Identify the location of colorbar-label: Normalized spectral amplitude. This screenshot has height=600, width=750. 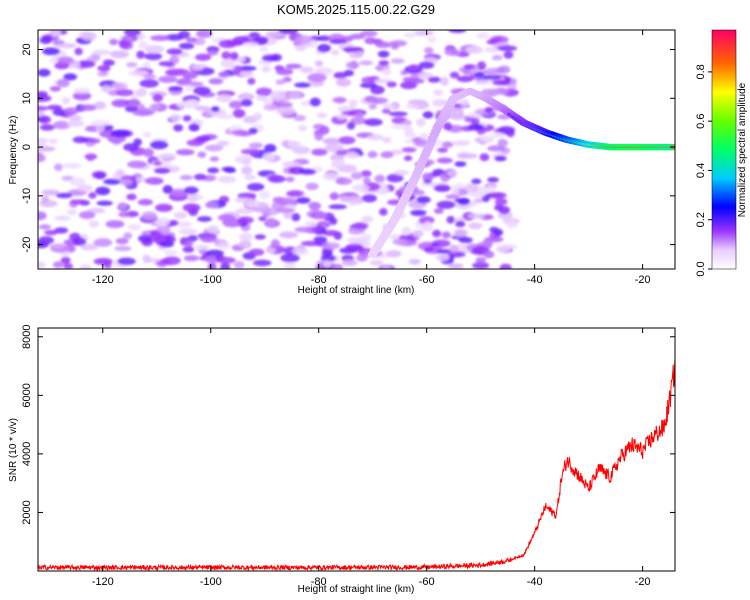
(742, 149).